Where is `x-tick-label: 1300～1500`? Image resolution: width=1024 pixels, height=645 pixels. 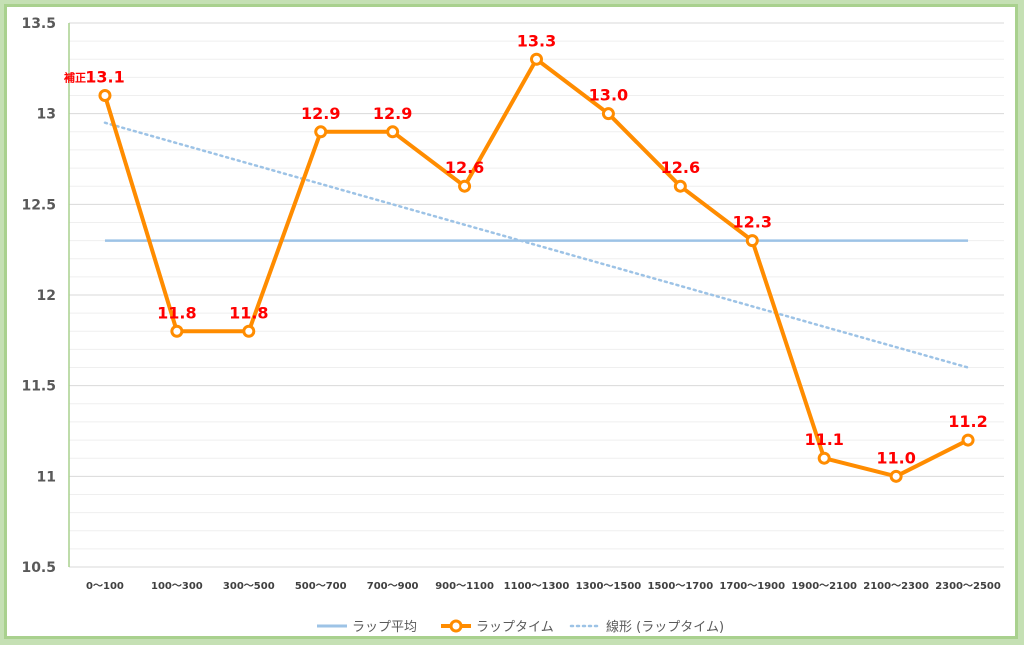
x-tick-label: 1300～1500 is located at coordinates (609, 586).